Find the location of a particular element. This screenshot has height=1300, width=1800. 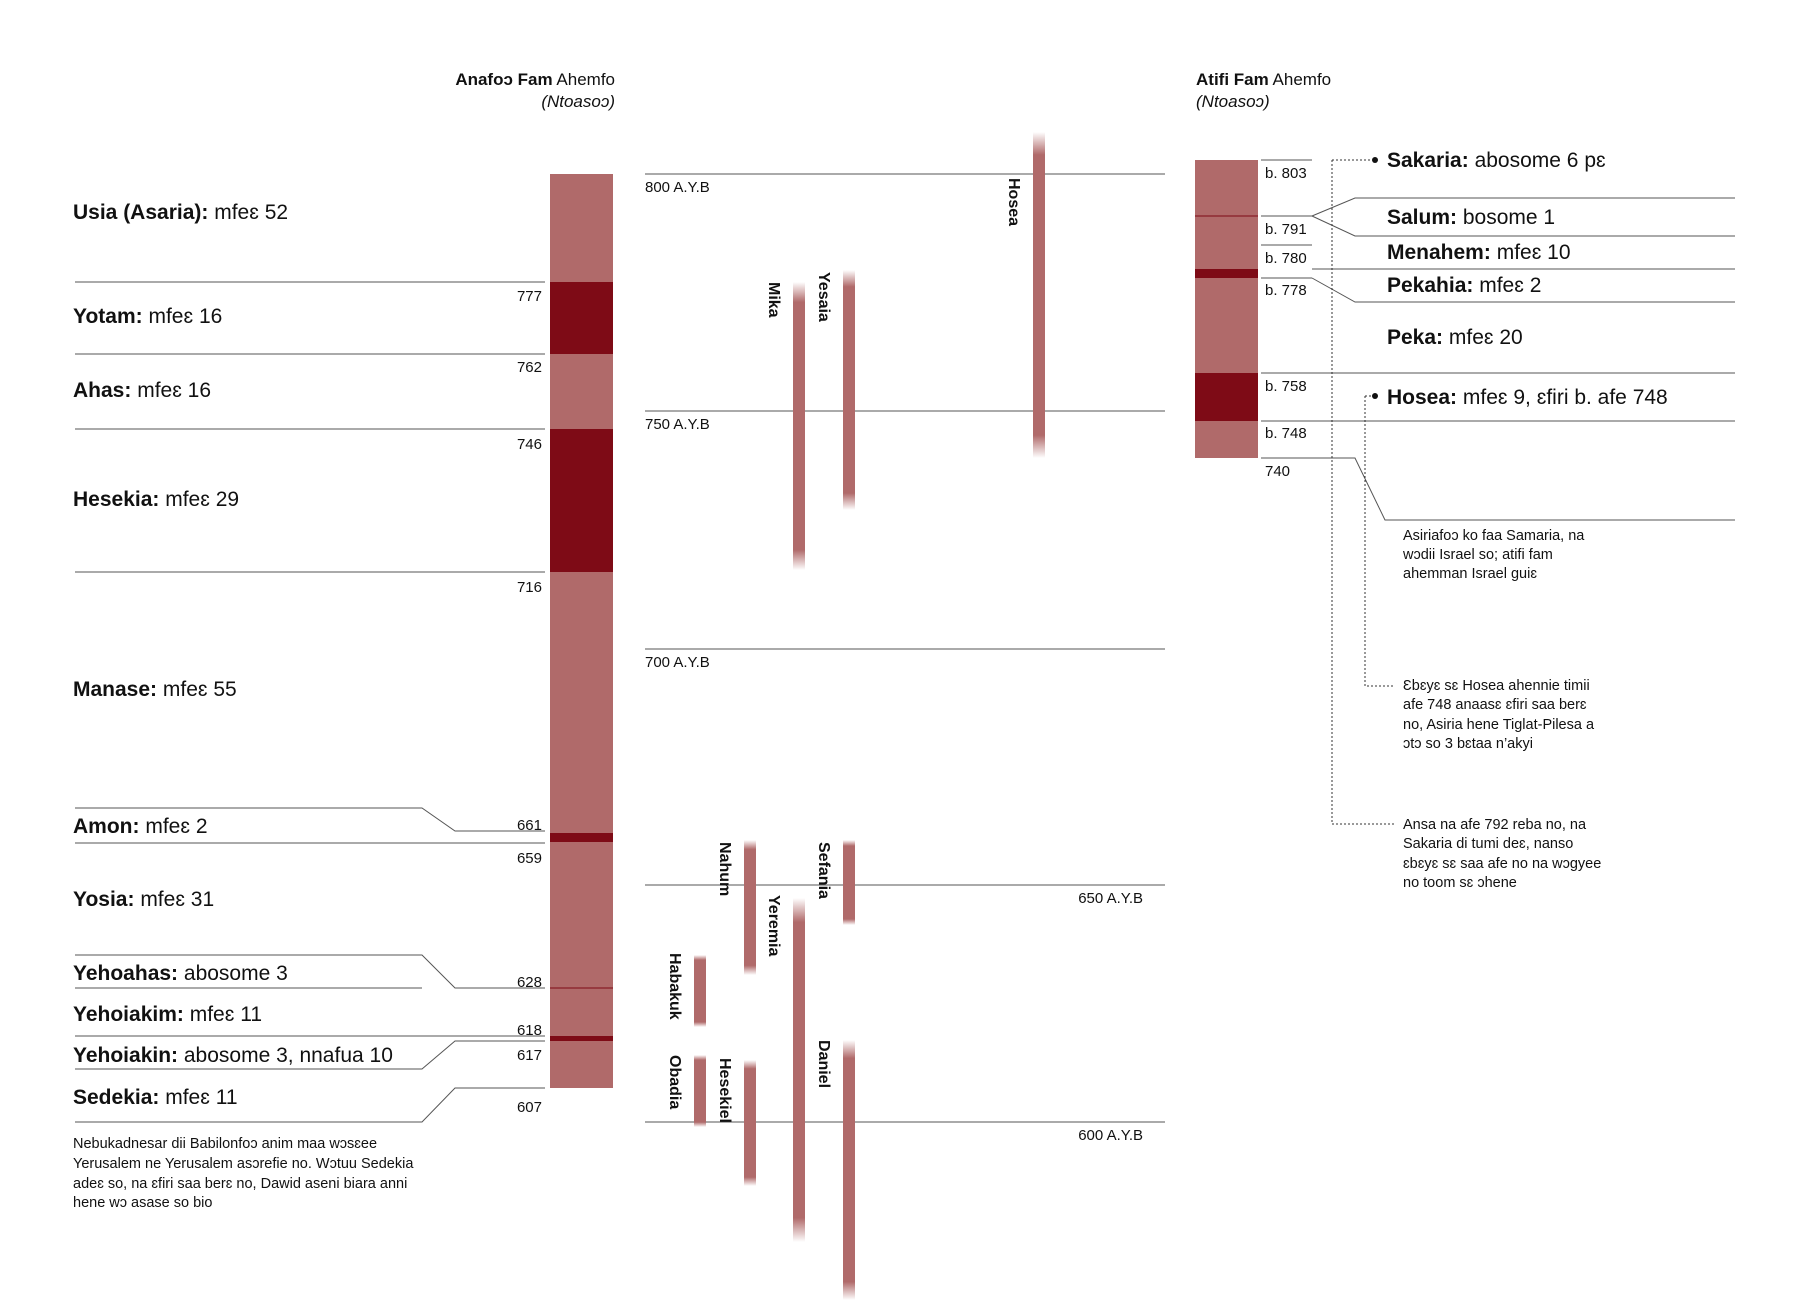

prophet-bar-hesekiel is located at coordinates (750, 1123).